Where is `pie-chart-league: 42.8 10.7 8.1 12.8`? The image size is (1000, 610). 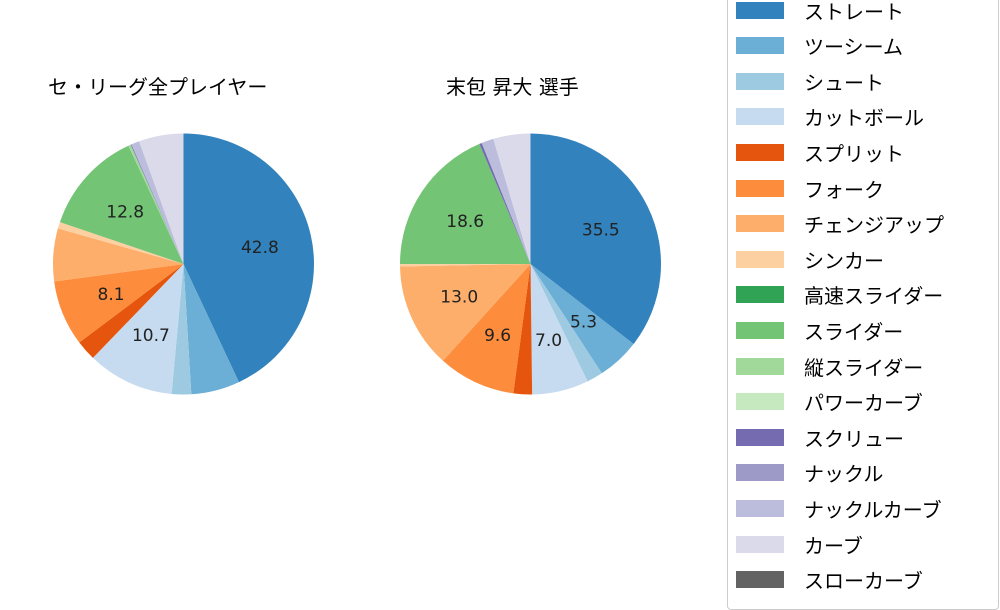 pie-chart-league: 42.8 10.7 8.1 12.8 is located at coordinates (184, 264).